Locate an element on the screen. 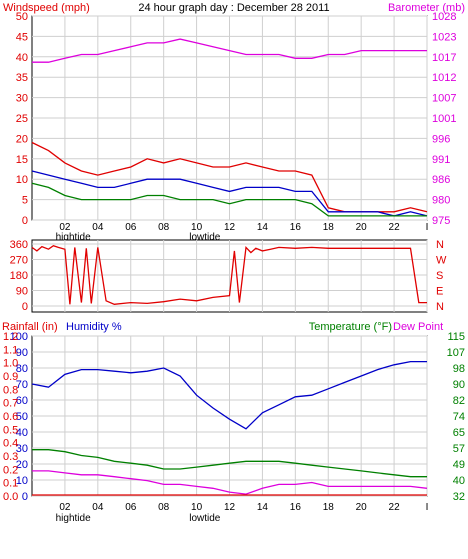 The width and height of the screenshot is (468, 559). barometer-tick: 986 is located at coordinates (441, 180).